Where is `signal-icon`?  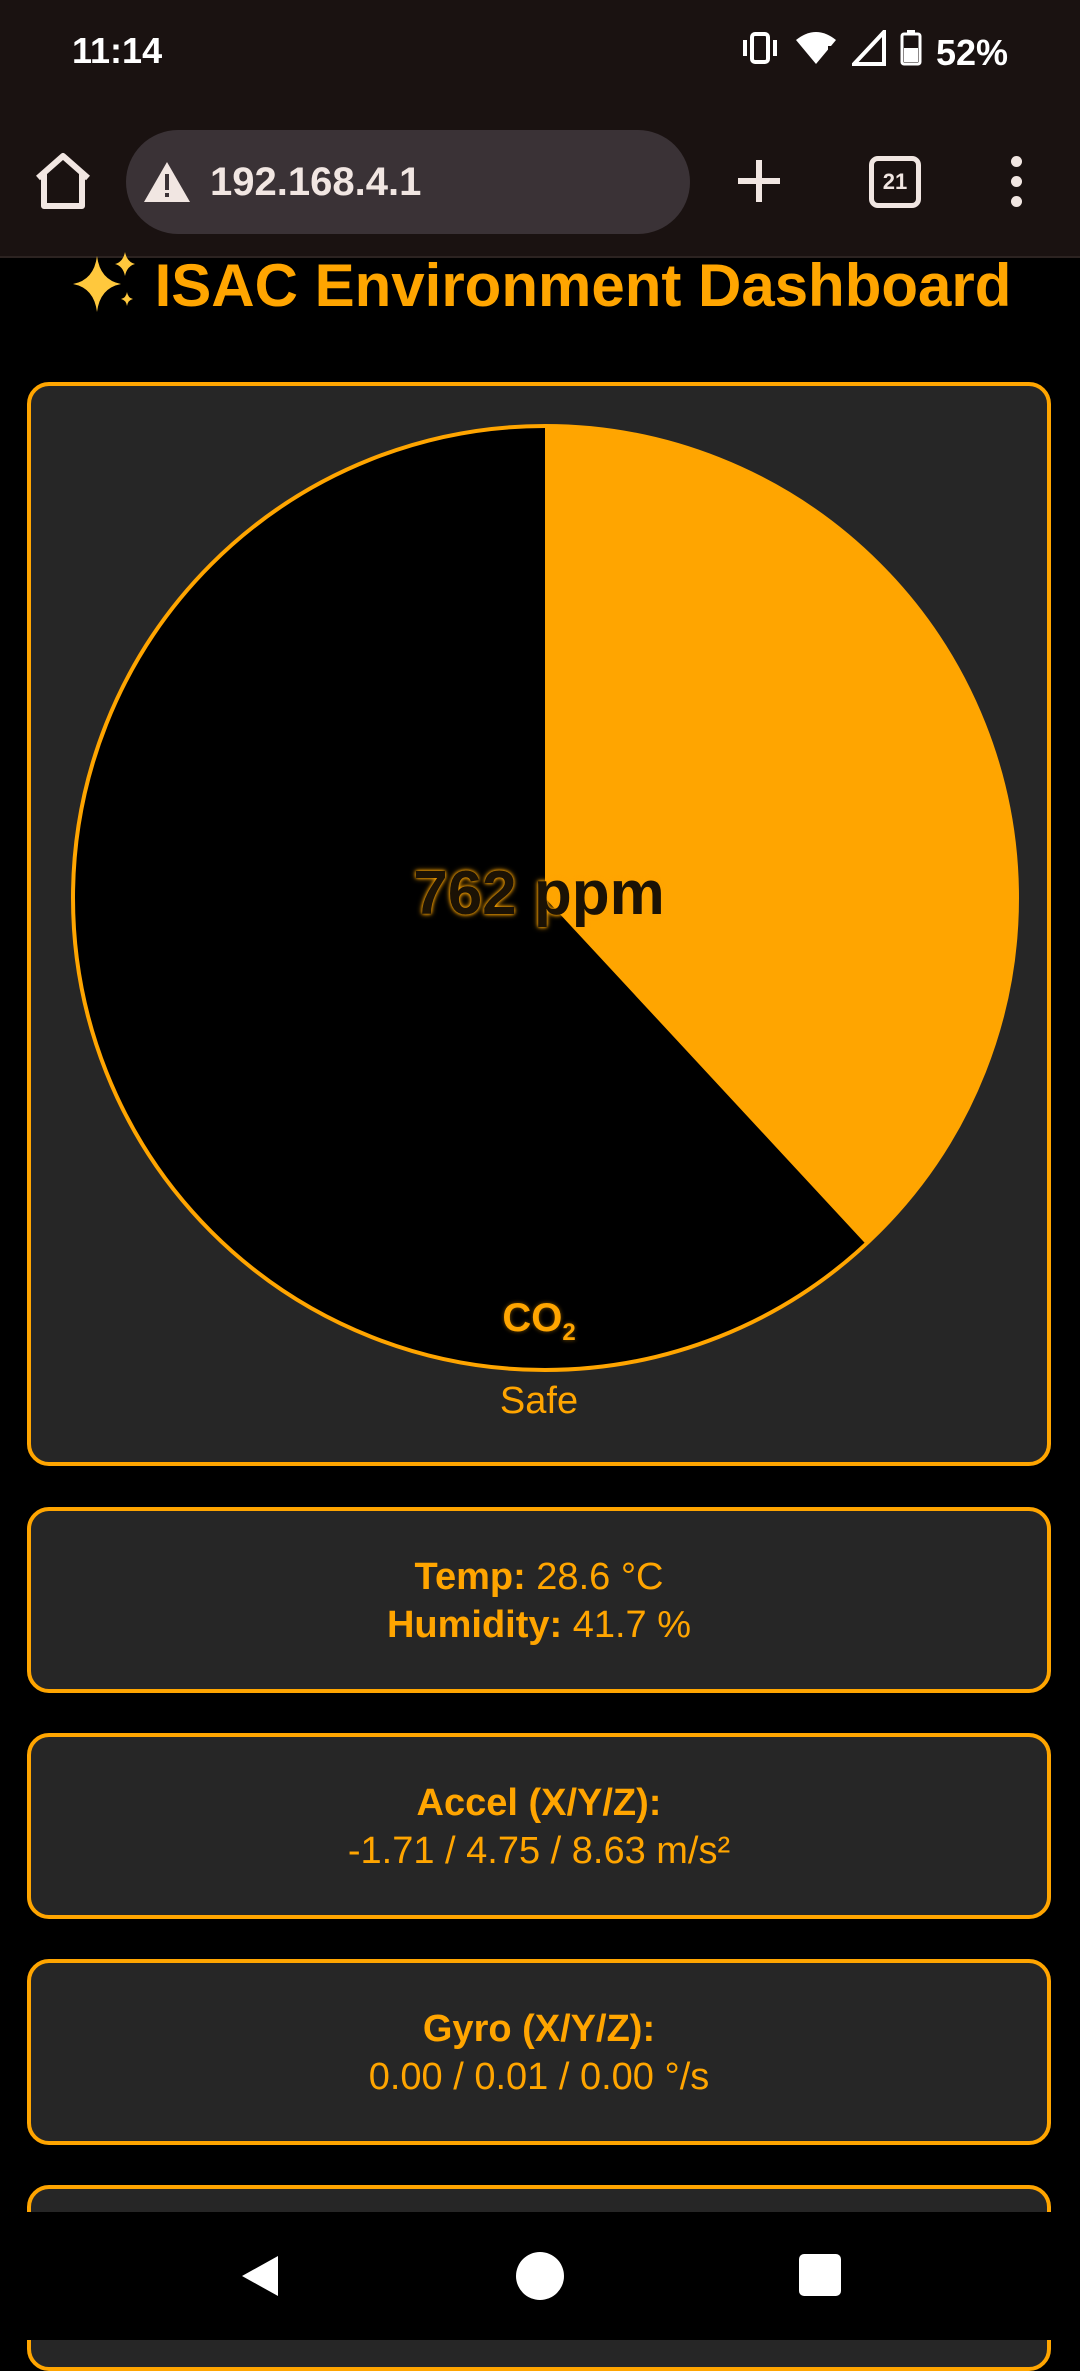 signal-icon is located at coordinates (867, 50).